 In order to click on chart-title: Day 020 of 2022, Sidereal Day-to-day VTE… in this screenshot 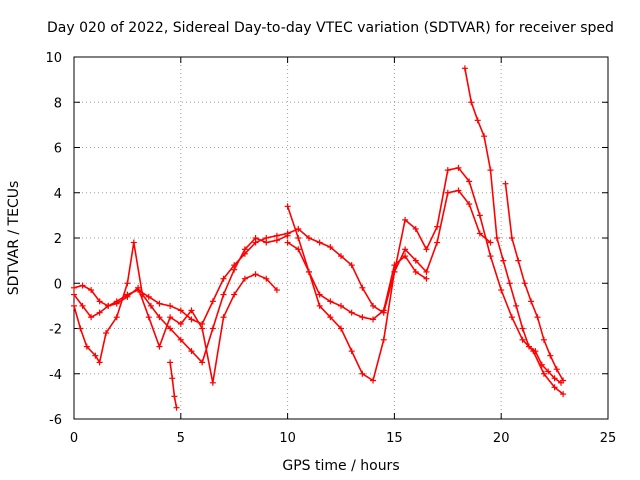, I will do `click(330, 28)`.